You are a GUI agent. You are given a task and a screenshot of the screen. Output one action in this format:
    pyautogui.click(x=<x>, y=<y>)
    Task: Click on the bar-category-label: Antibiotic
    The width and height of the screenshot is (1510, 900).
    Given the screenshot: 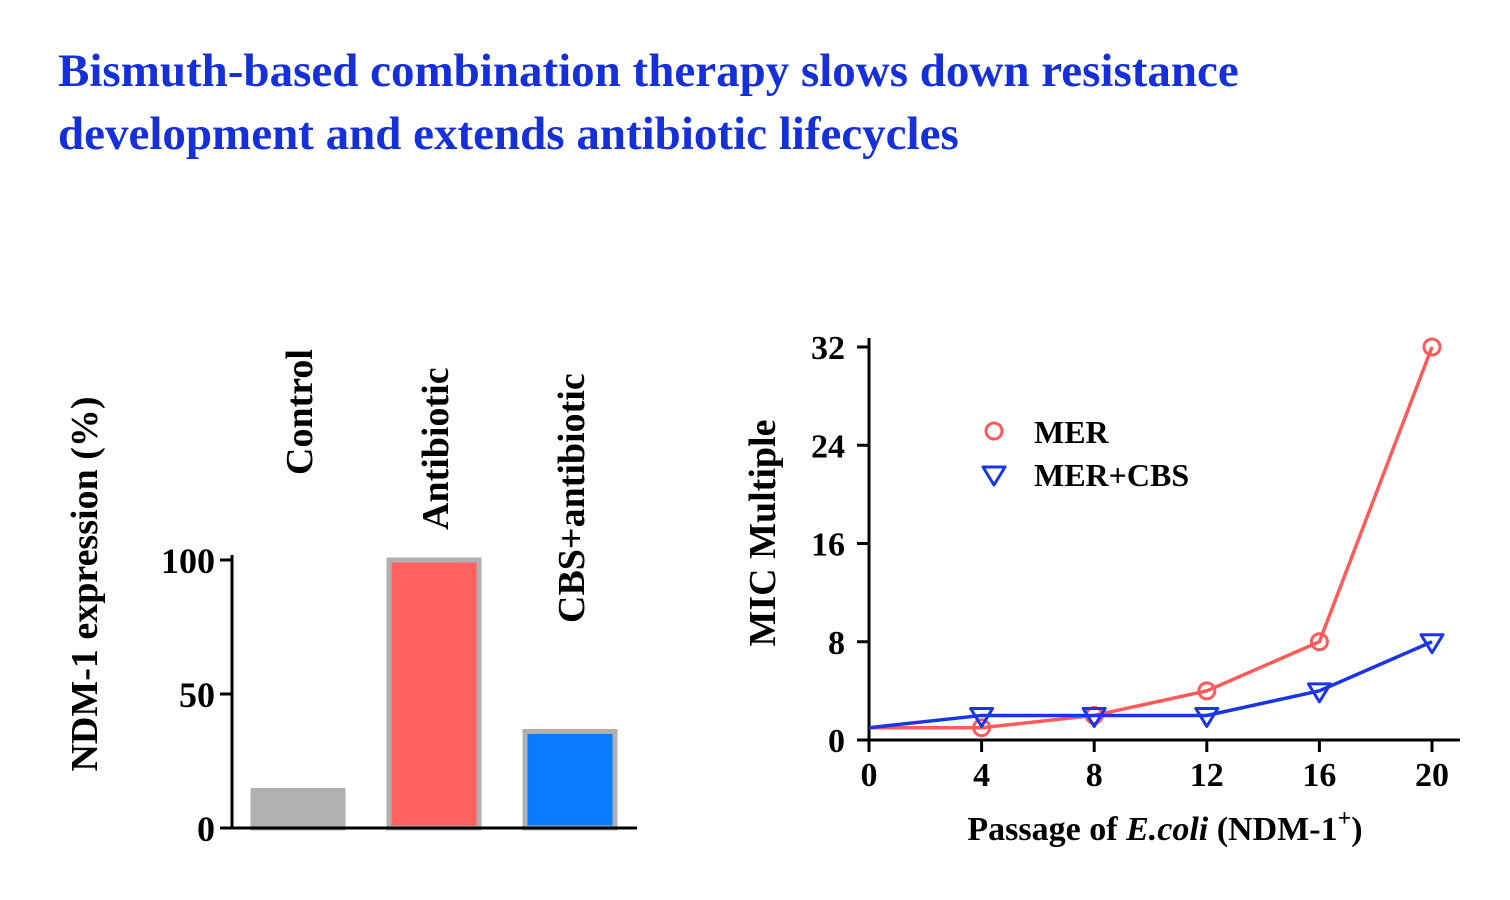 What is the action you would take?
    pyautogui.click(x=436, y=448)
    